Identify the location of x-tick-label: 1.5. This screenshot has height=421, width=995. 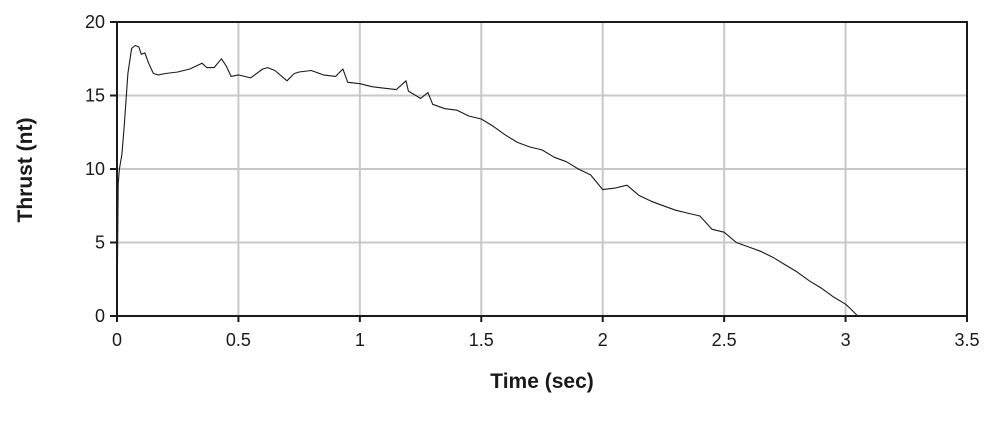
(481, 340).